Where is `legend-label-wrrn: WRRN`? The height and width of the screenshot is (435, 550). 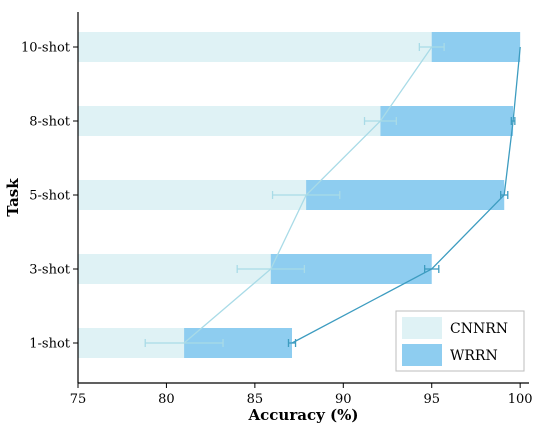 legend-label-wrrn: WRRN is located at coordinates (474, 356).